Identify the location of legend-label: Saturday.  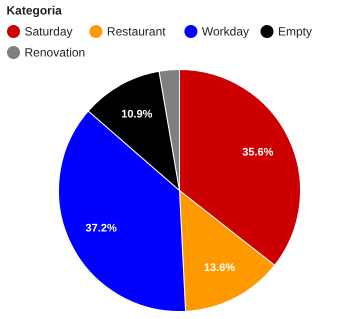
(48, 31).